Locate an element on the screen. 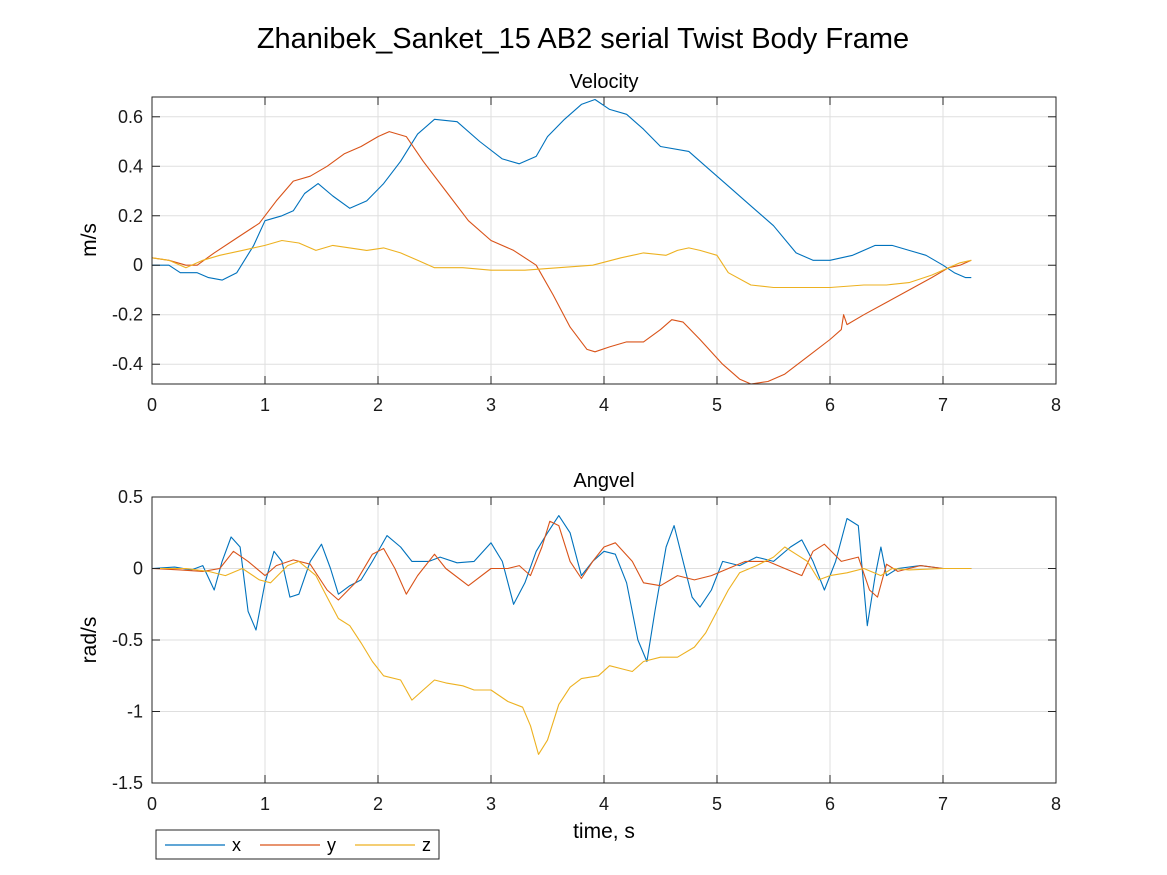 The image size is (1167, 875). velocity-ytick-label: -0.4 is located at coordinates (127, 364).